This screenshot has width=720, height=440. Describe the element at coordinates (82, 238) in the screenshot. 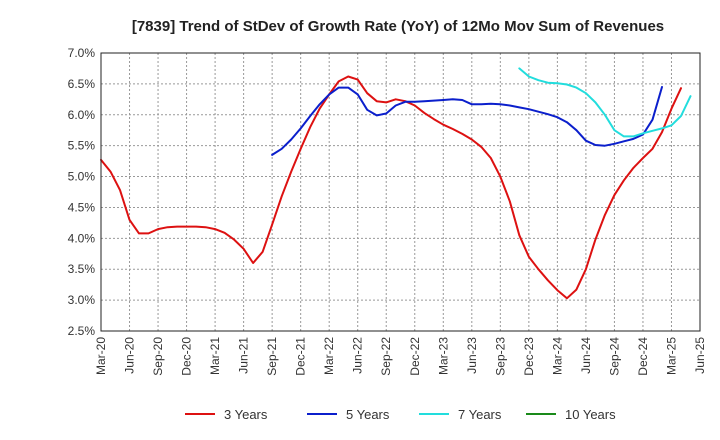

I see `y-tick-label: 4.0%` at that location.